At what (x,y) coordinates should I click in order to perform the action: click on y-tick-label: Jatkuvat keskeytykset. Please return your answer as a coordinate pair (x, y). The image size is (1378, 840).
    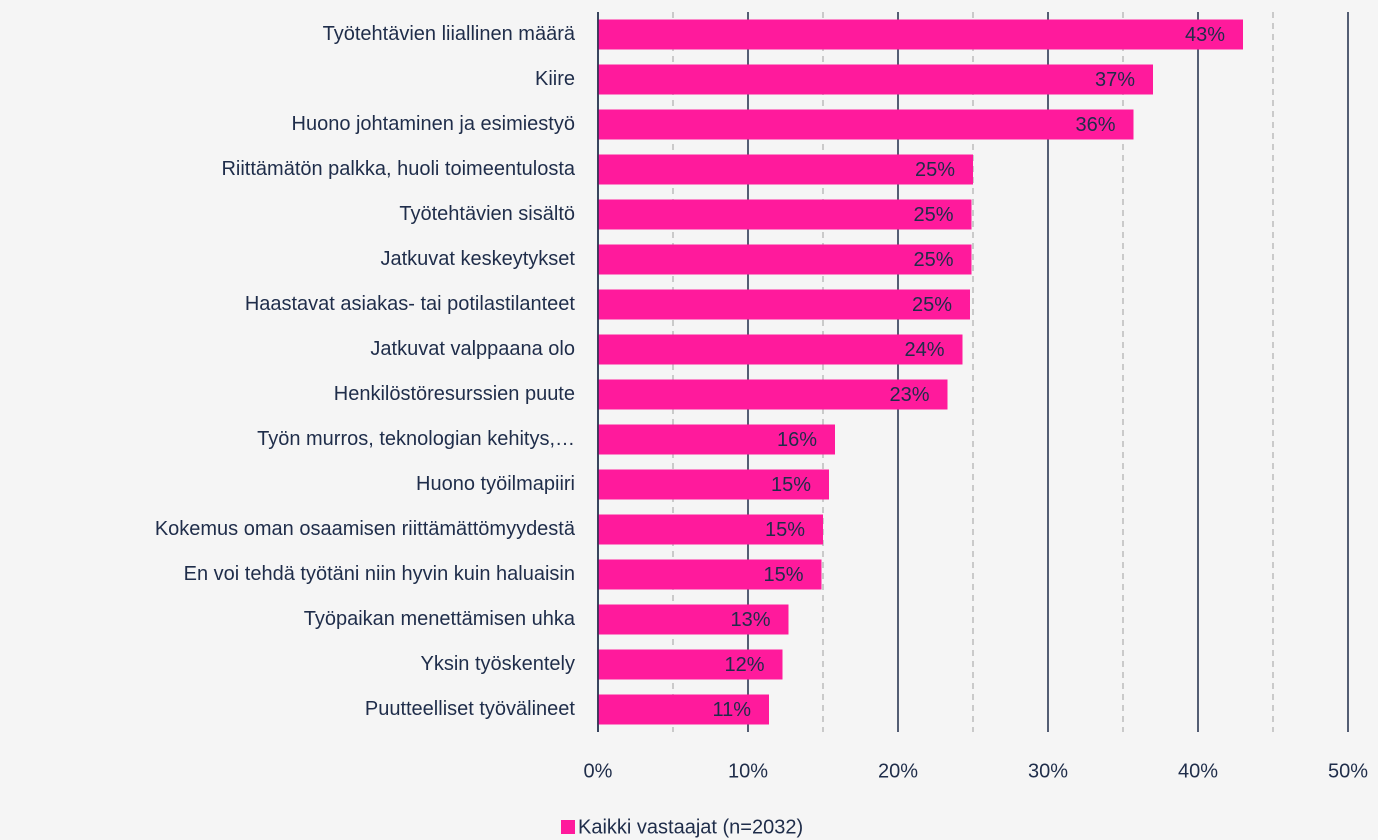
    Looking at the image, I should click on (477, 259).